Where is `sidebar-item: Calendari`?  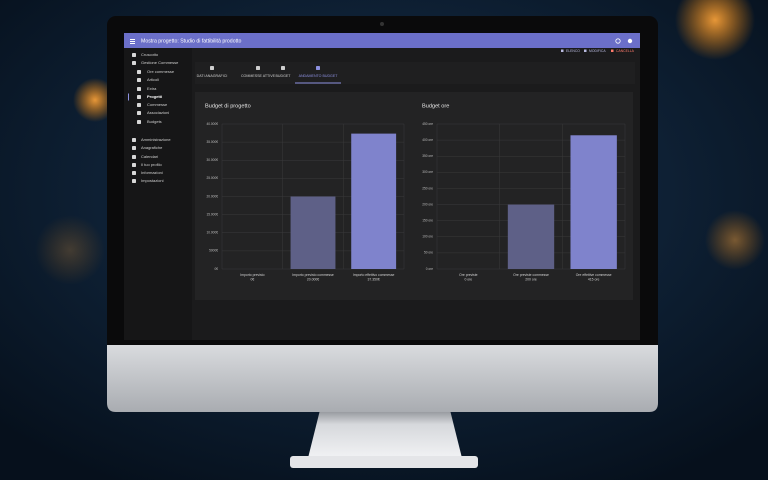
sidebar-item: Calendari is located at coordinates (149, 156).